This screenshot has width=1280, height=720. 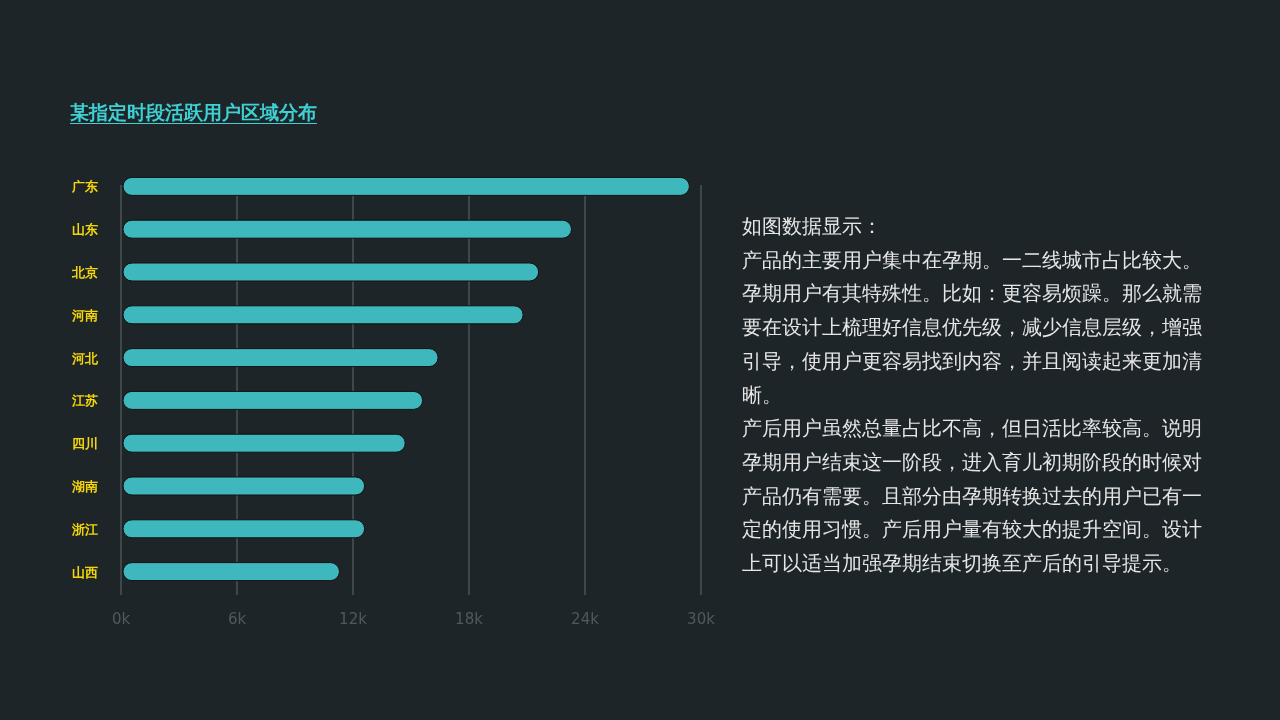 I want to click on y-tick-label: 广东, so click(x=84, y=187).